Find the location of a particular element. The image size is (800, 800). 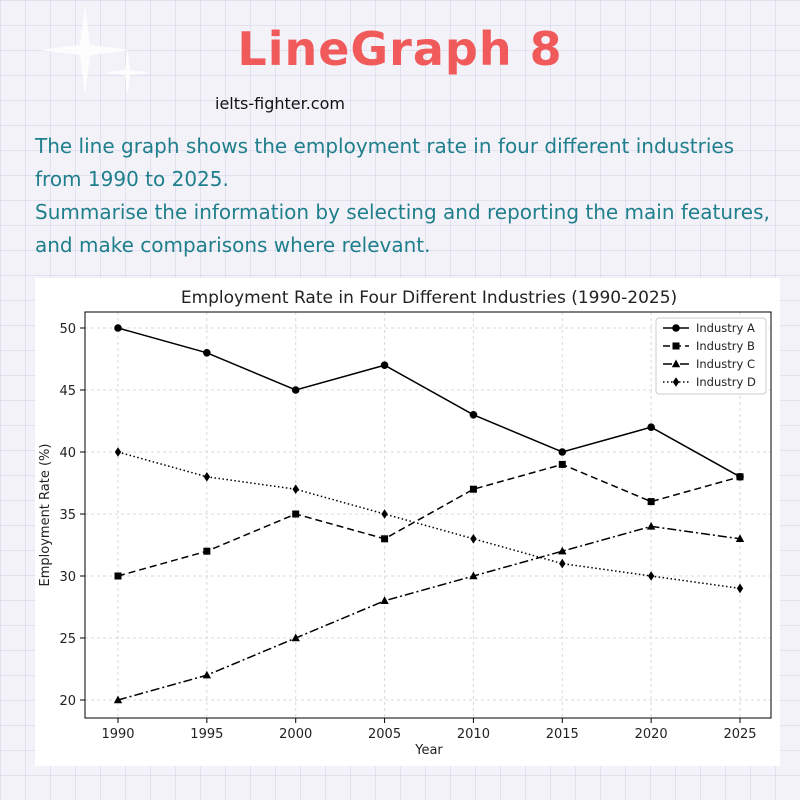

series-line-industry-b is located at coordinates (429, 520).